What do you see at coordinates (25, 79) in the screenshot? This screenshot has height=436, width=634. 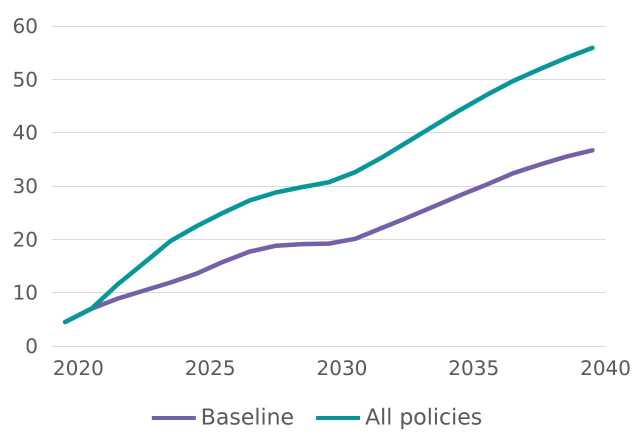 I see `y-tick-label: 50` at bounding box center [25, 79].